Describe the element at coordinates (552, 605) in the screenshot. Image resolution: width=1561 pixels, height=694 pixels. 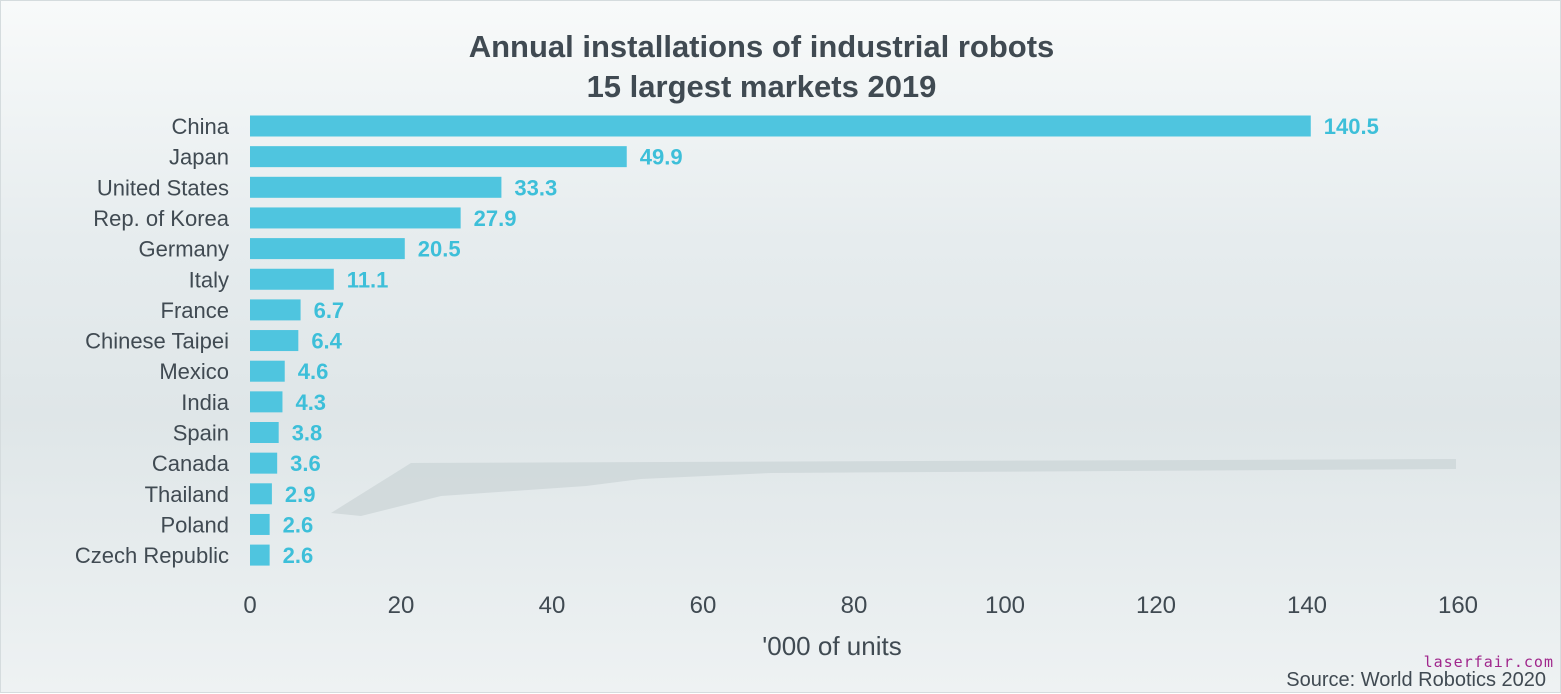
I see `x-tick-label-40: 40` at that location.